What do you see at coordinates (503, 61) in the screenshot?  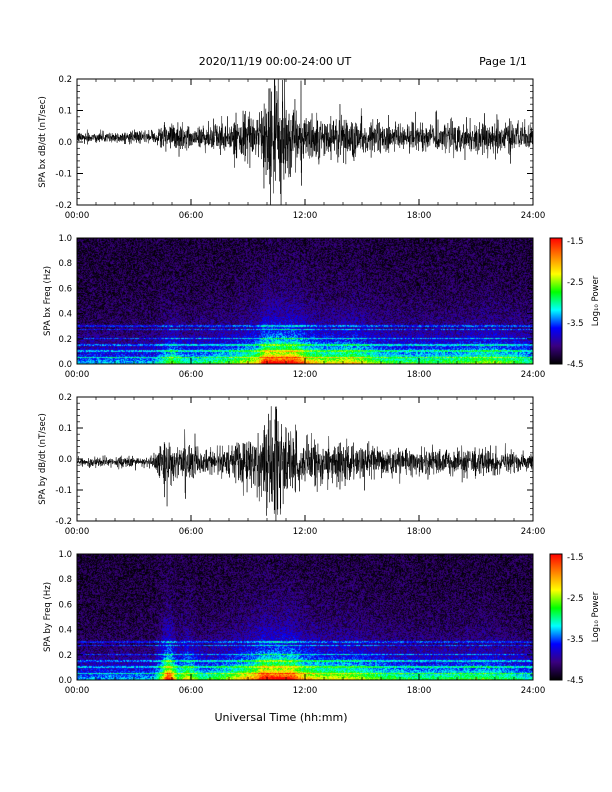 I see `page-indicator: Page 1/1` at bounding box center [503, 61].